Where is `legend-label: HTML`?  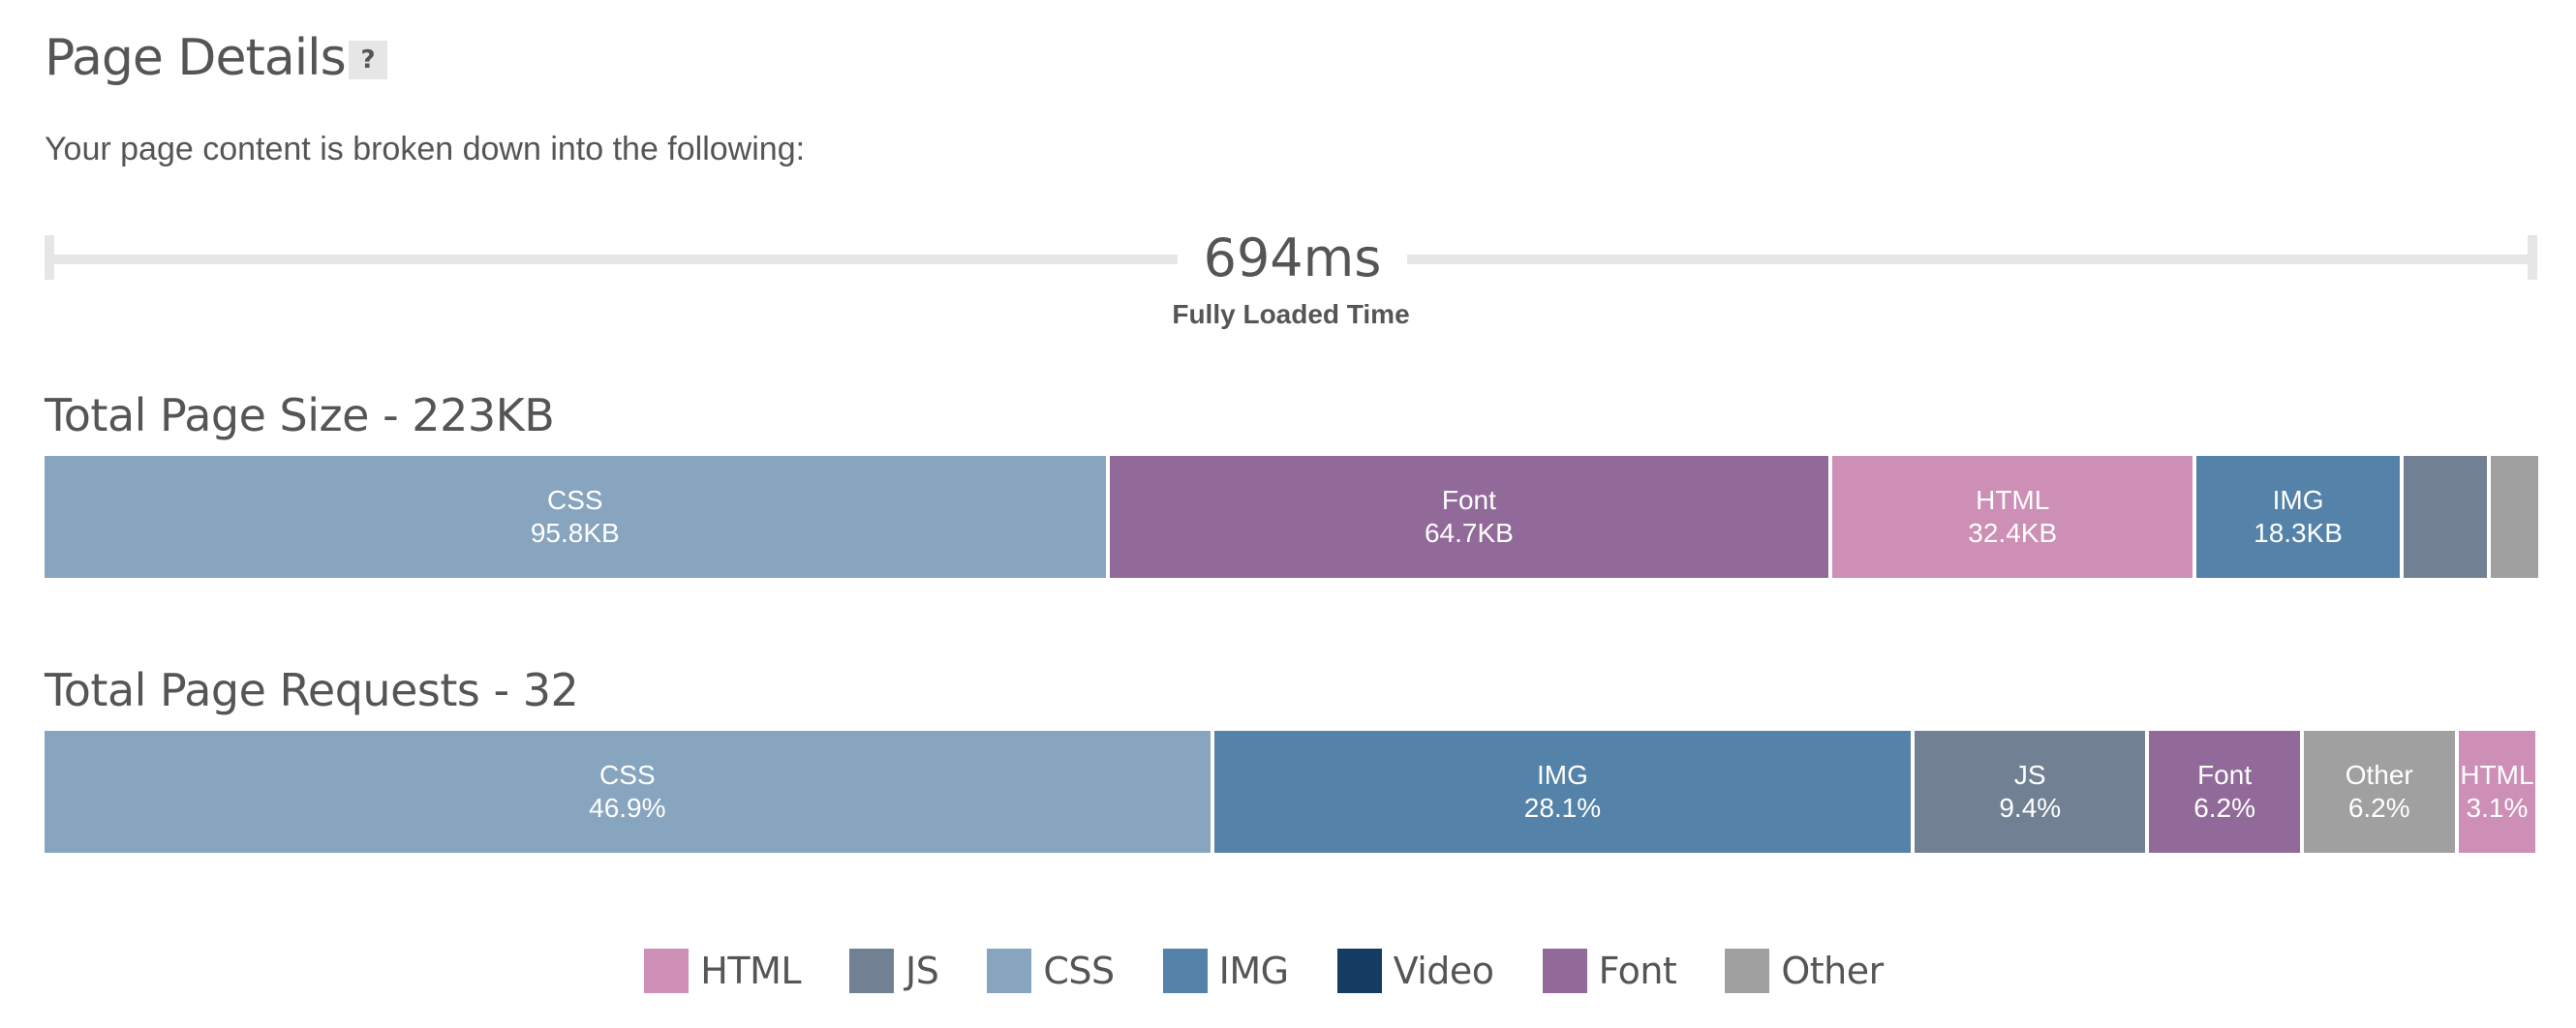
legend-label: HTML is located at coordinates (751, 971).